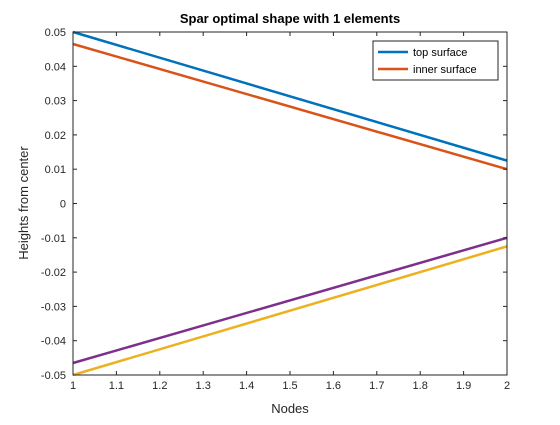  What do you see at coordinates (440, 53) in the screenshot?
I see `legend-label: top surface` at bounding box center [440, 53].